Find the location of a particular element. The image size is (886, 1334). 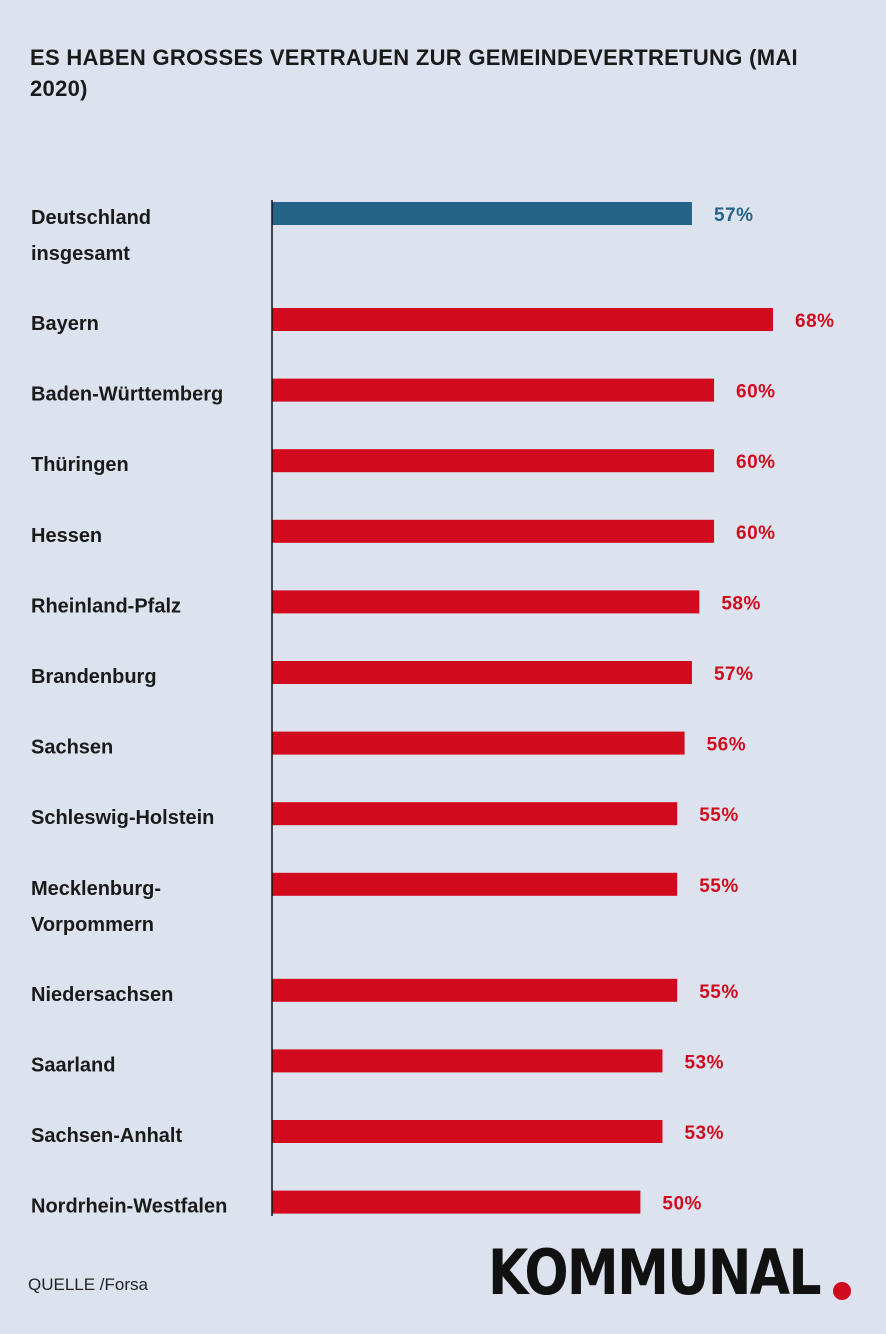

category-label: Vorpommern is located at coordinates (92, 925).